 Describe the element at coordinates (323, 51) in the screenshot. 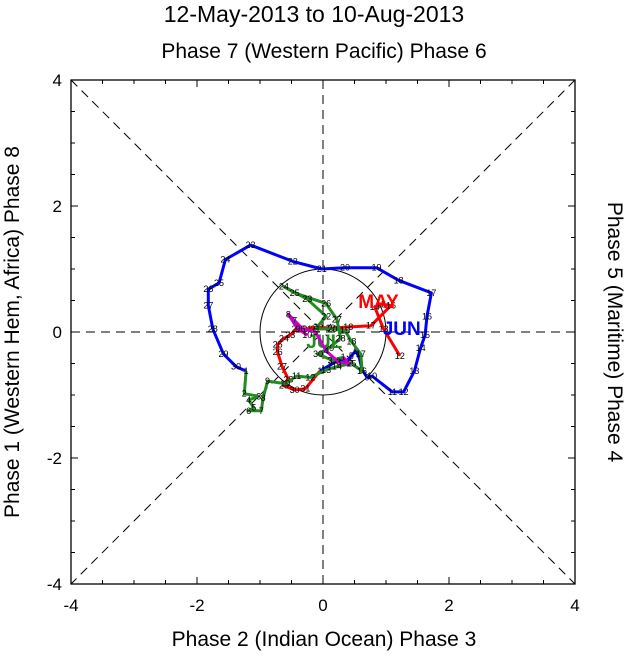

I see `top-phase-label: Phase 7 (Western Pacific) Phase 6` at that location.